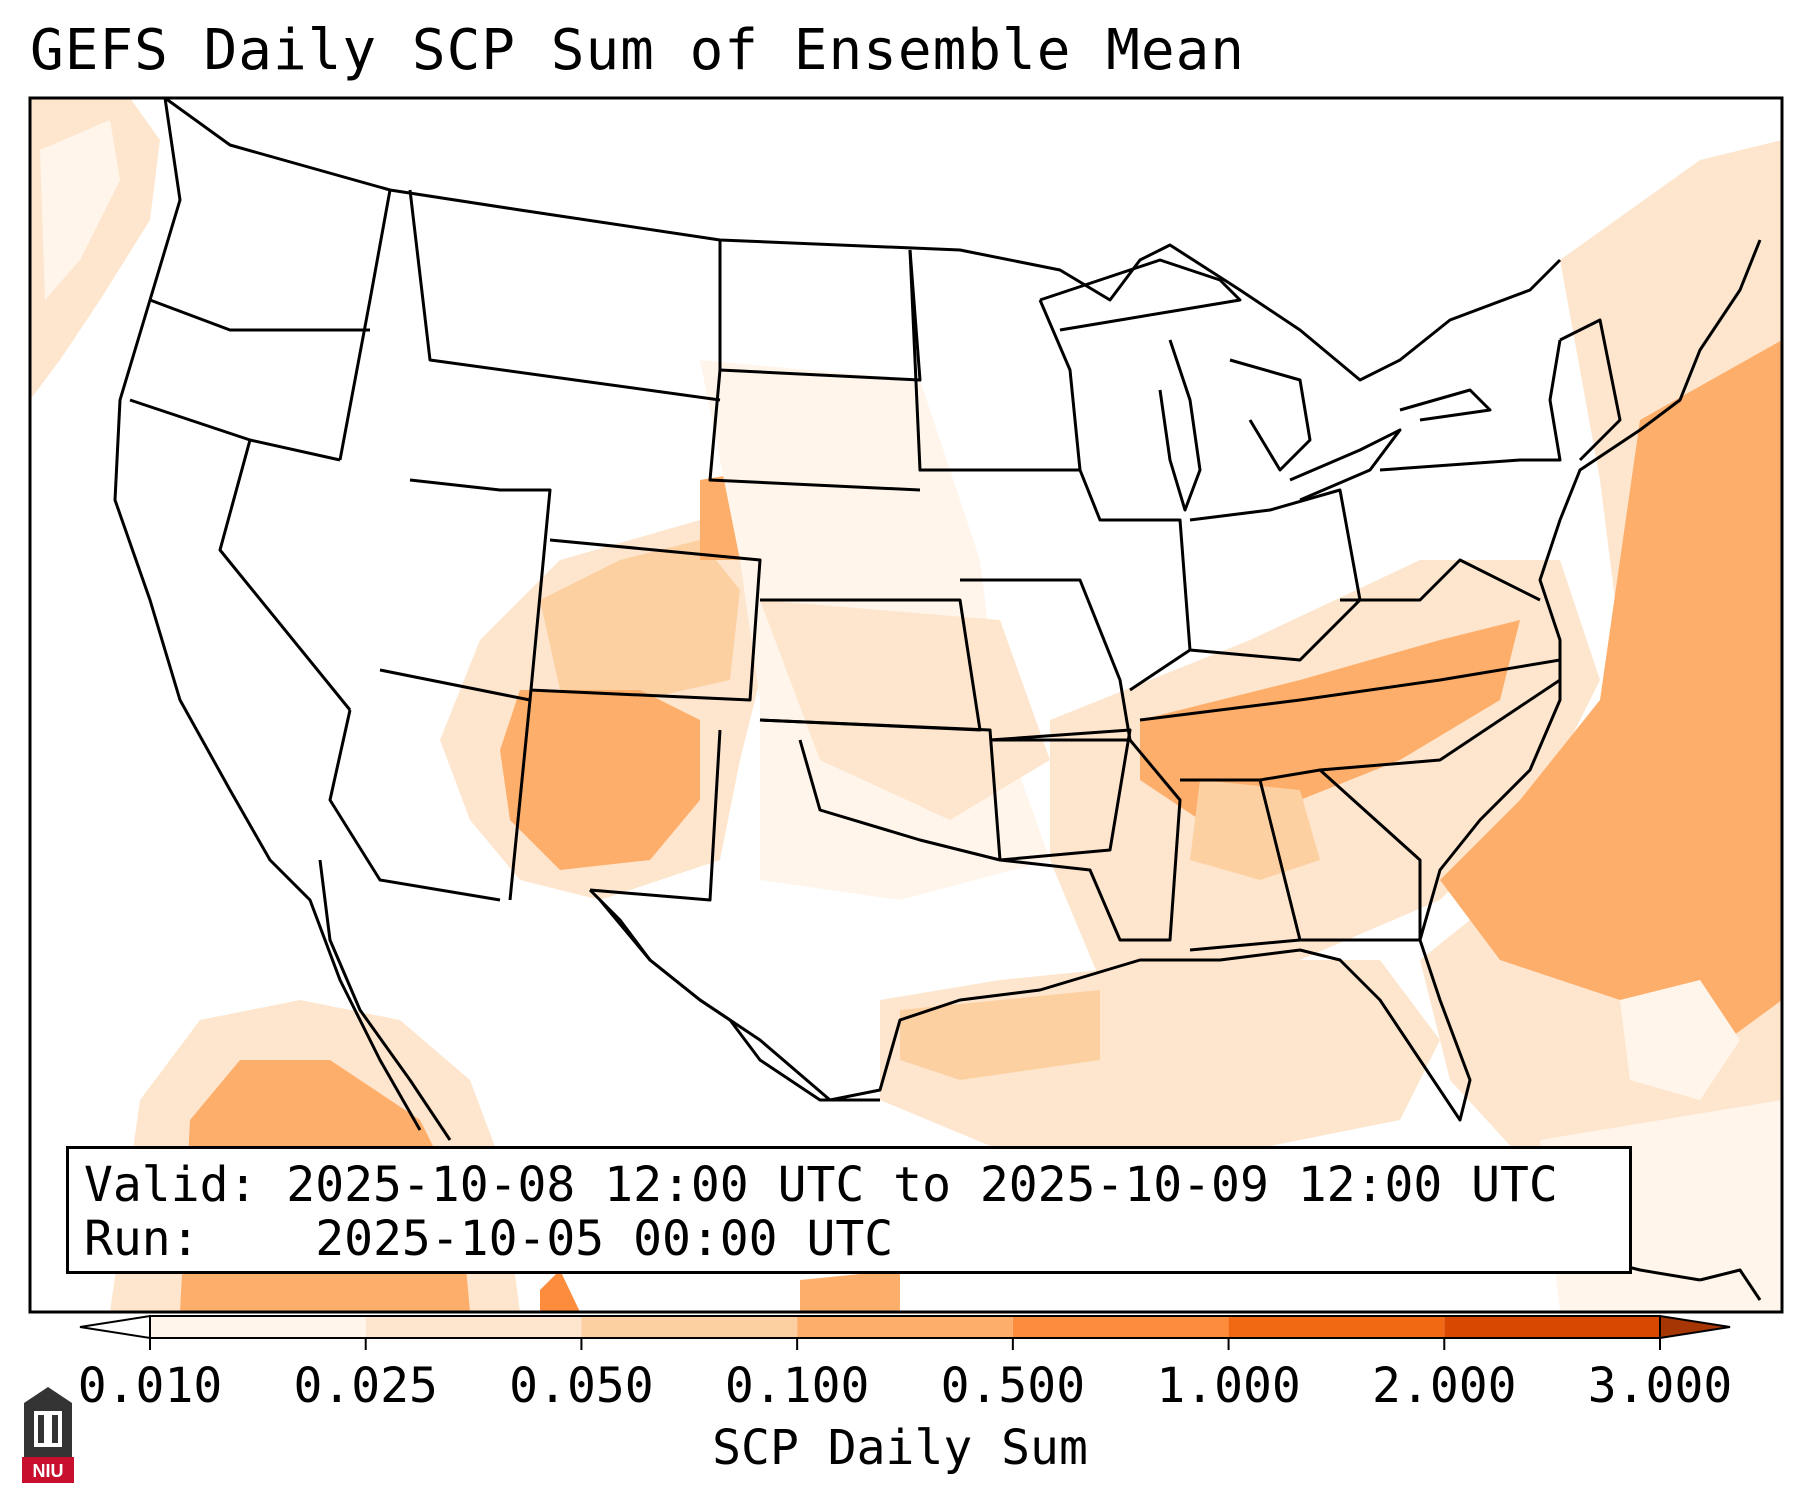 The height and width of the screenshot is (1500, 1803). Describe the element at coordinates (1695, 1327) in the screenshot. I see `colorbar-extend-high` at that location.